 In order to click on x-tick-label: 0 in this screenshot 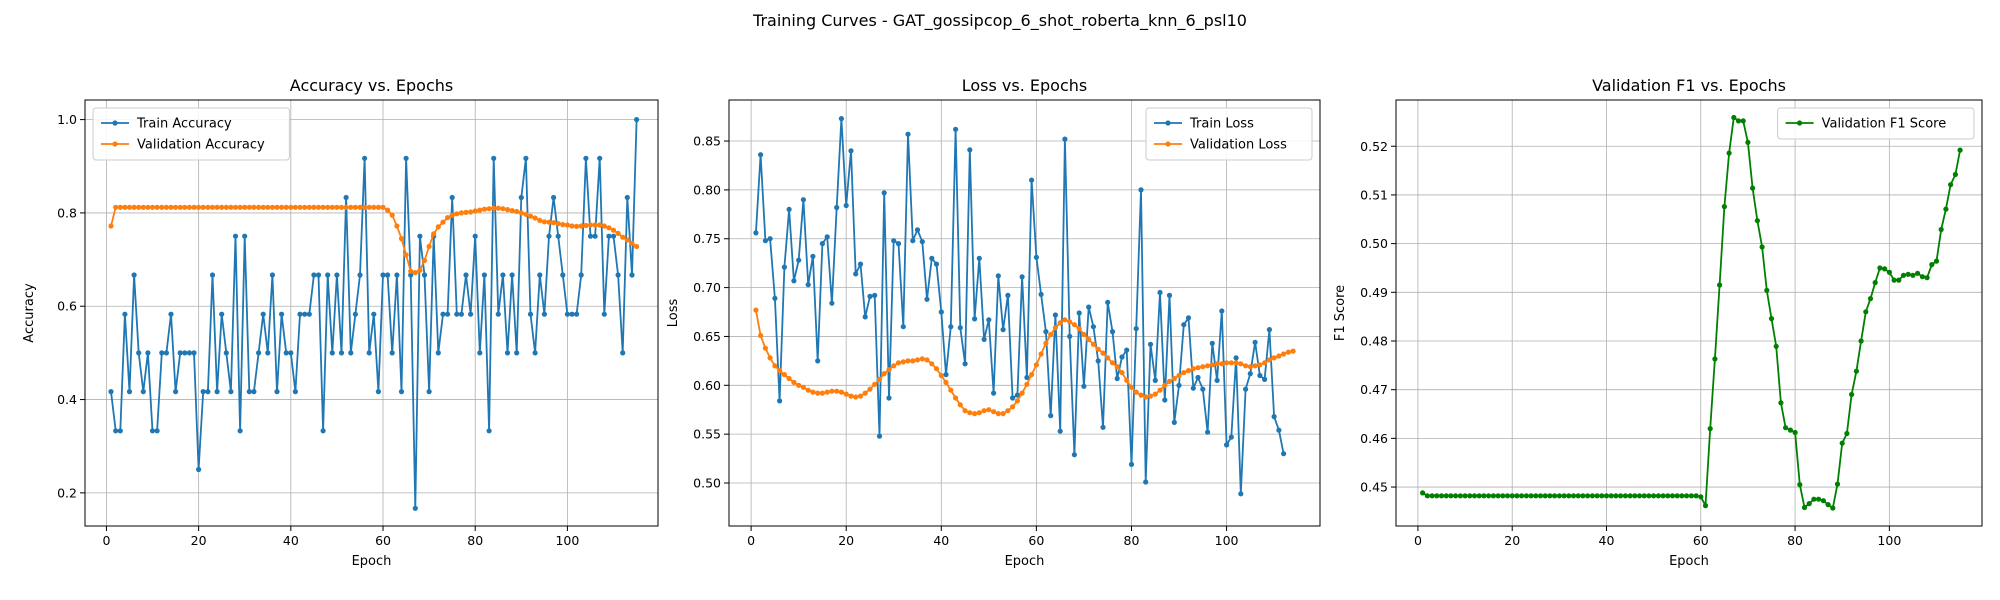, I will do `click(751, 540)`.